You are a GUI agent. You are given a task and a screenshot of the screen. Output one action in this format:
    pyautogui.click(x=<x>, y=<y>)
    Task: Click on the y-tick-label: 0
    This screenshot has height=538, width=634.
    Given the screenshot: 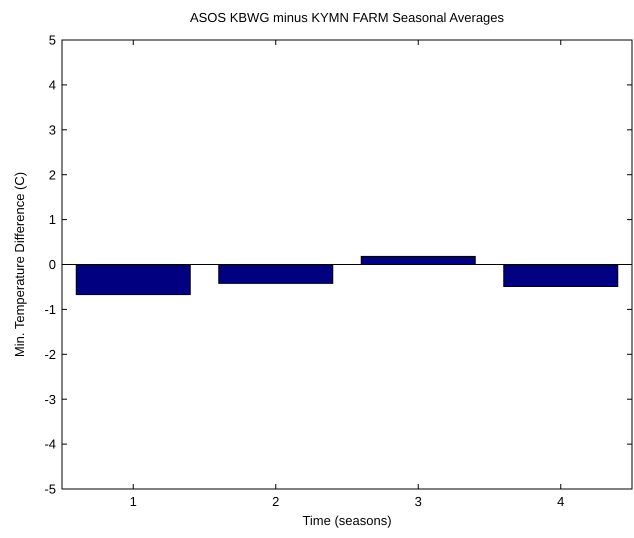 What is the action you would take?
    pyautogui.click(x=52, y=264)
    